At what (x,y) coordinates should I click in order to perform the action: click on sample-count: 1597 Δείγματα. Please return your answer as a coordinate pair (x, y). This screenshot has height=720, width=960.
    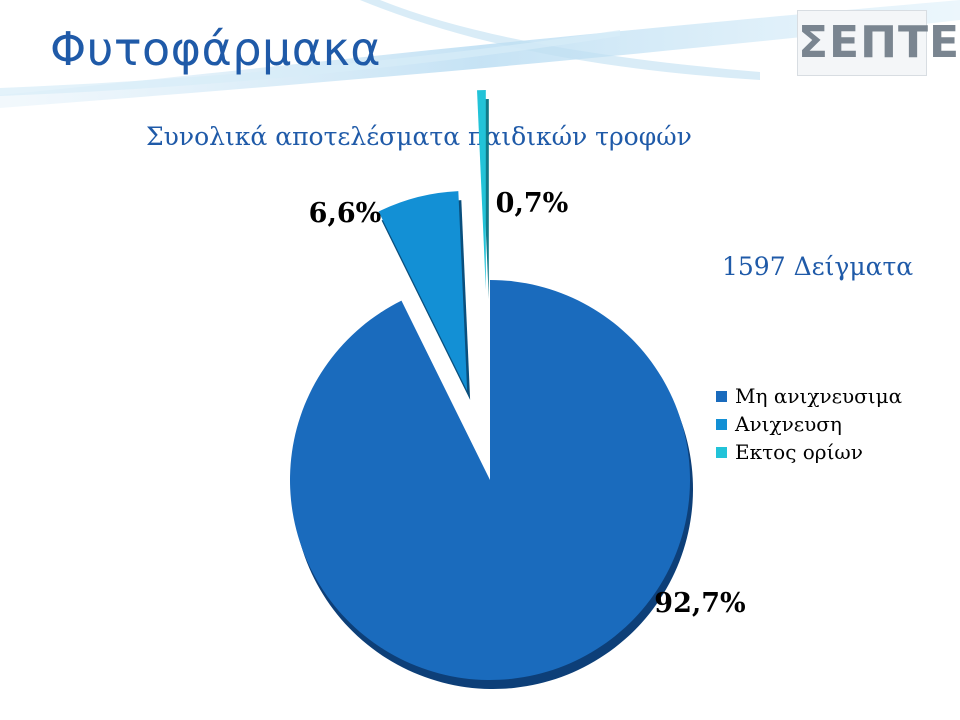
    Looking at the image, I should click on (818, 266).